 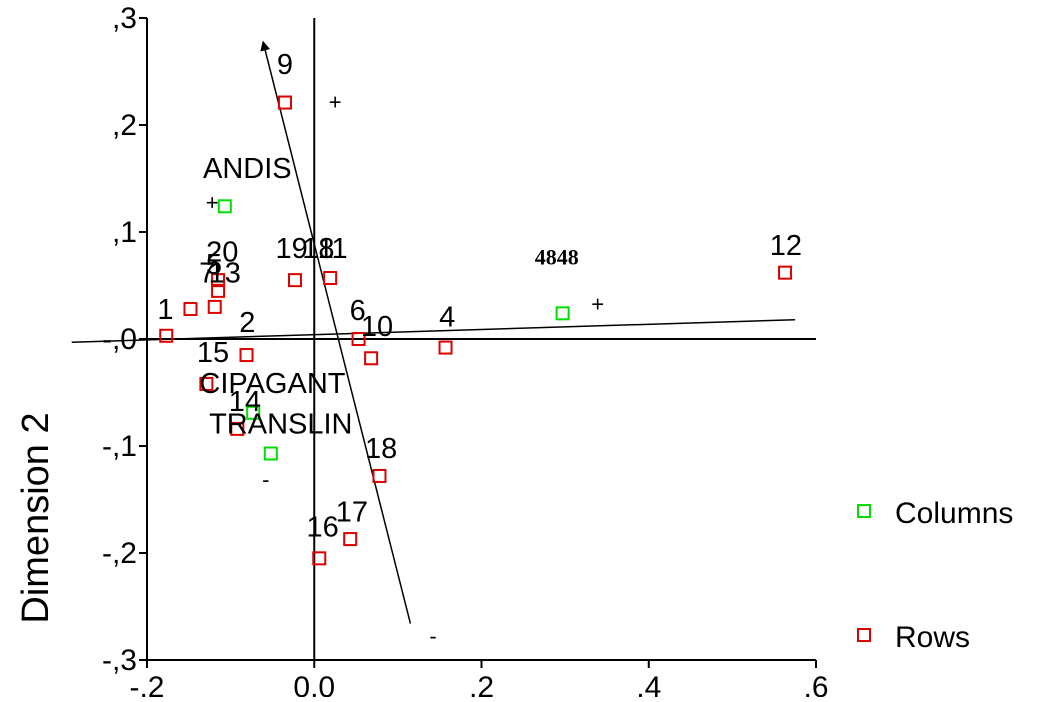 What do you see at coordinates (557, 256) in the screenshot?
I see `point-label: 4848` at bounding box center [557, 256].